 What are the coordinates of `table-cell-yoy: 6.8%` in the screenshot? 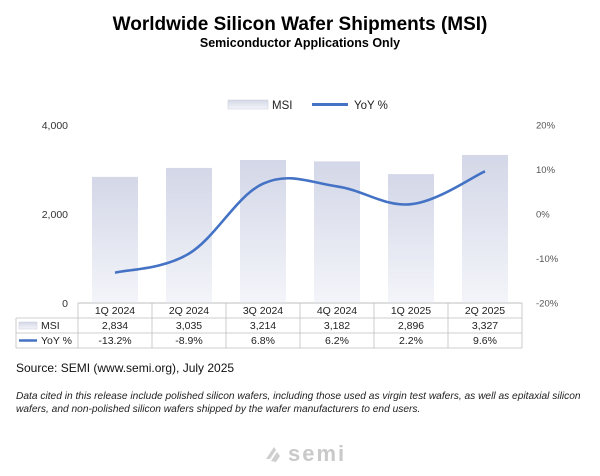 It's located at (263, 341).